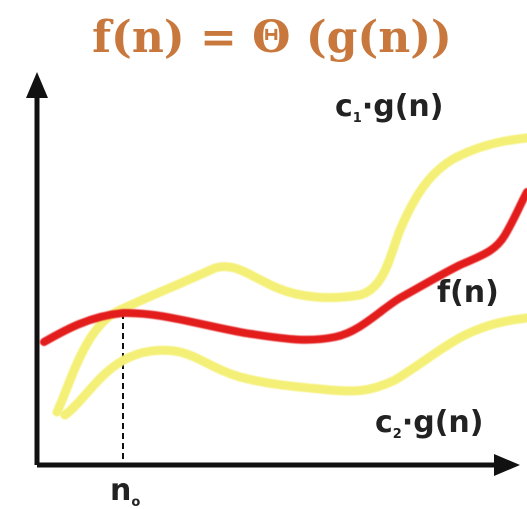 This screenshot has width=527, height=509. What do you see at coordinates (272, 37) in the screenshot?
I see `diagram-title: f(n) = Θ (g(n))` at bounding box center [272, 37].